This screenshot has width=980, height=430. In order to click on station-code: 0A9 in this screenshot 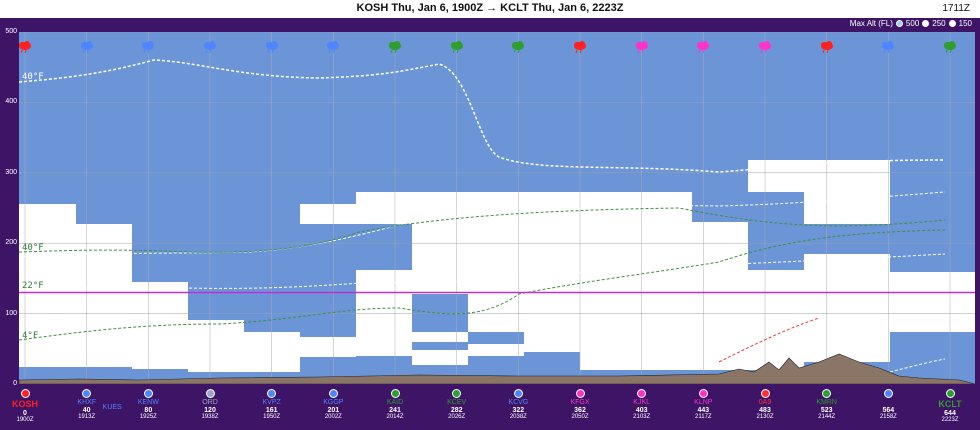, I will do `click(765, 402)`.